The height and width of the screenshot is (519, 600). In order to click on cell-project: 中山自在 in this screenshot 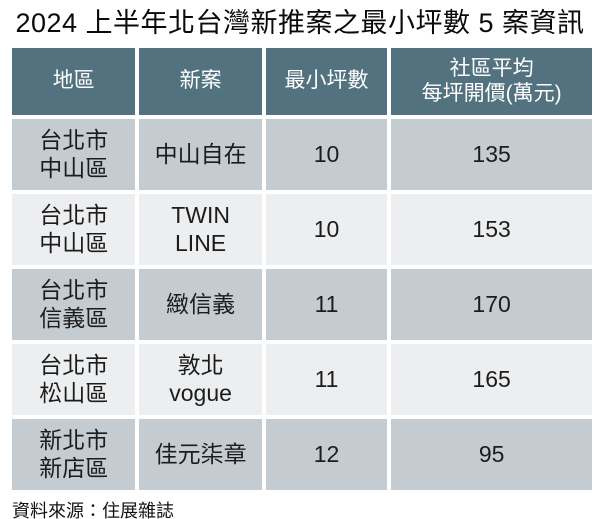, I will do `click(200, 154)`.